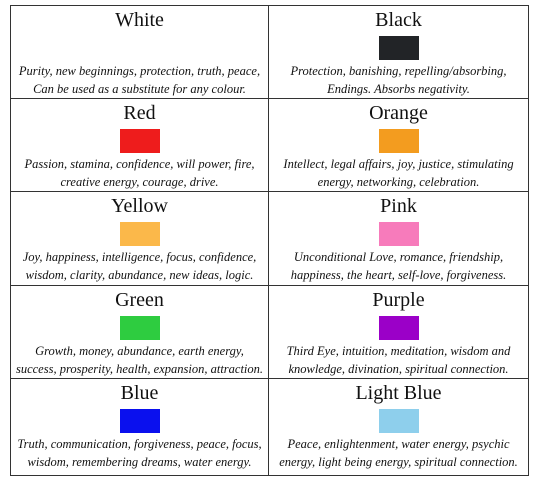 This screenshot has height=482, width=533. I want to click on color-name: Blue, so click(139, 393).